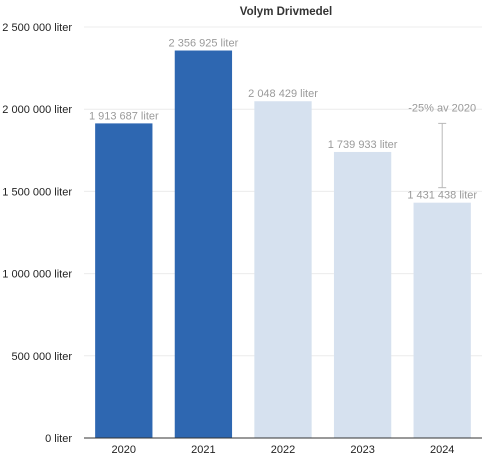  Describe the element at coordinates (442, 108) in the screenshot. I see `annotation-text: -25% av 2020` at that location.